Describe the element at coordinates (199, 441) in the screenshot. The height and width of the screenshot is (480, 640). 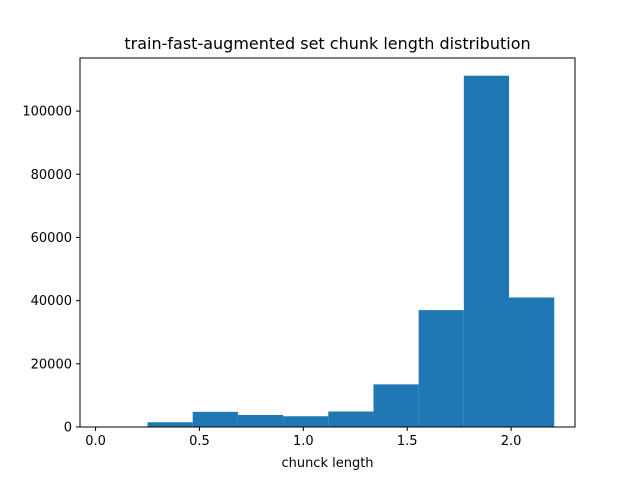
I see `x-tick-label: 0.5` at that location.